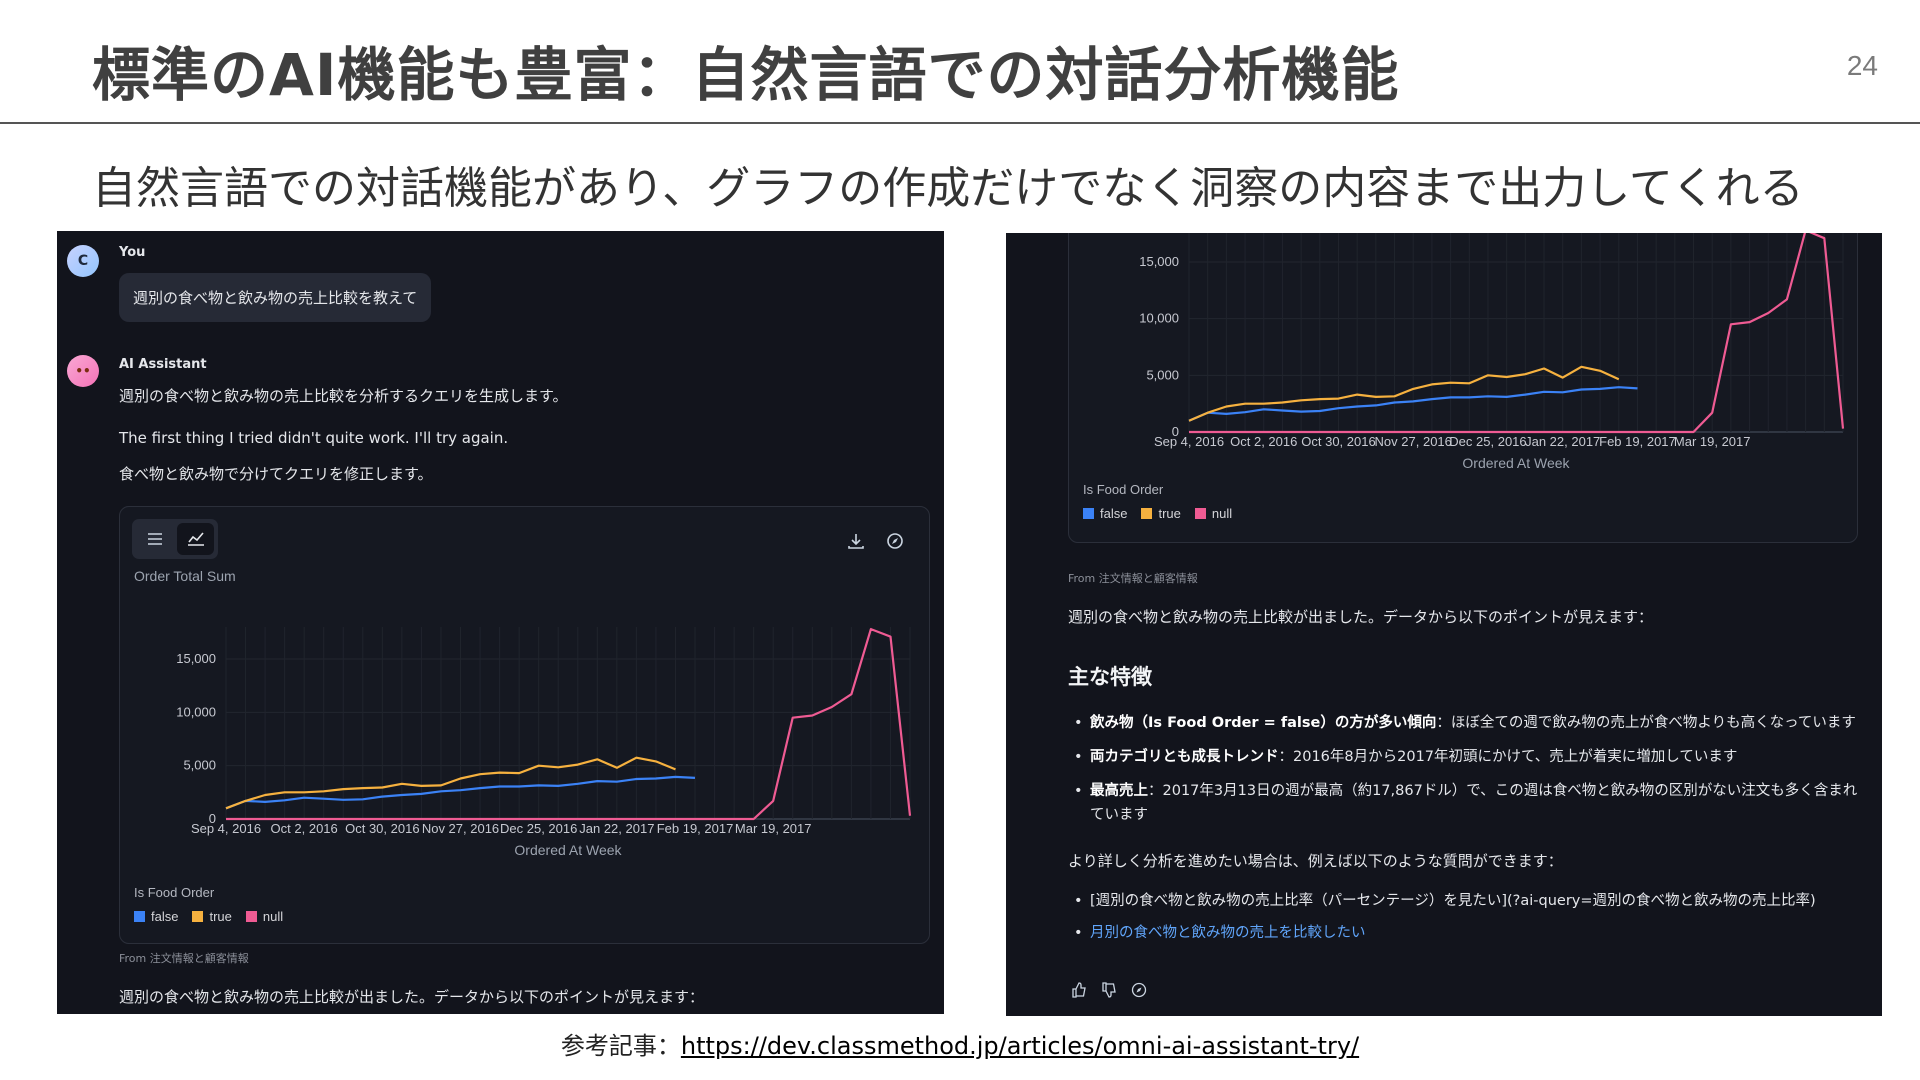 The image size is (1920, 1080). I want to click on ai-avatar: ••, so click(83, 371).